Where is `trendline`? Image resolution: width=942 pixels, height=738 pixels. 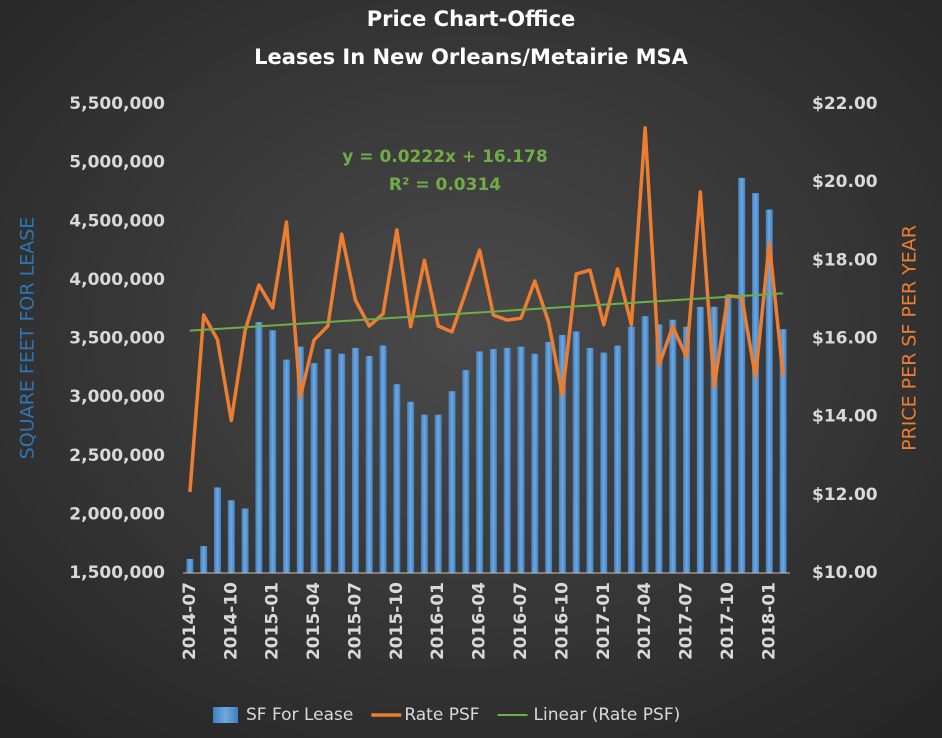 trendline is located at coordinates (486, 312).